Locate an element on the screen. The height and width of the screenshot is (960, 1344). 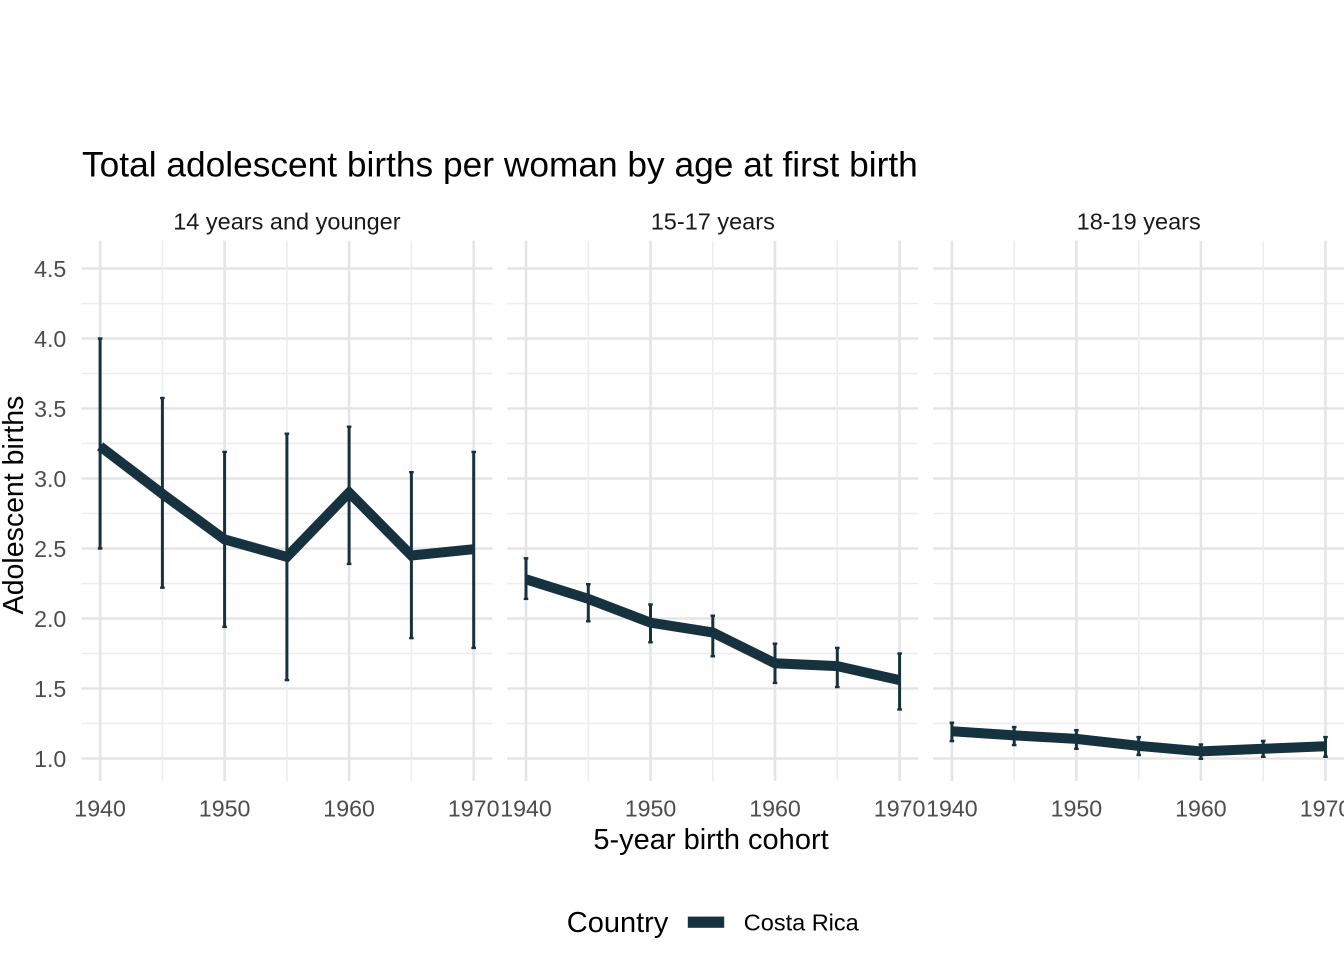
svg-text: Costa Rica is located at coordinates (802, 922).